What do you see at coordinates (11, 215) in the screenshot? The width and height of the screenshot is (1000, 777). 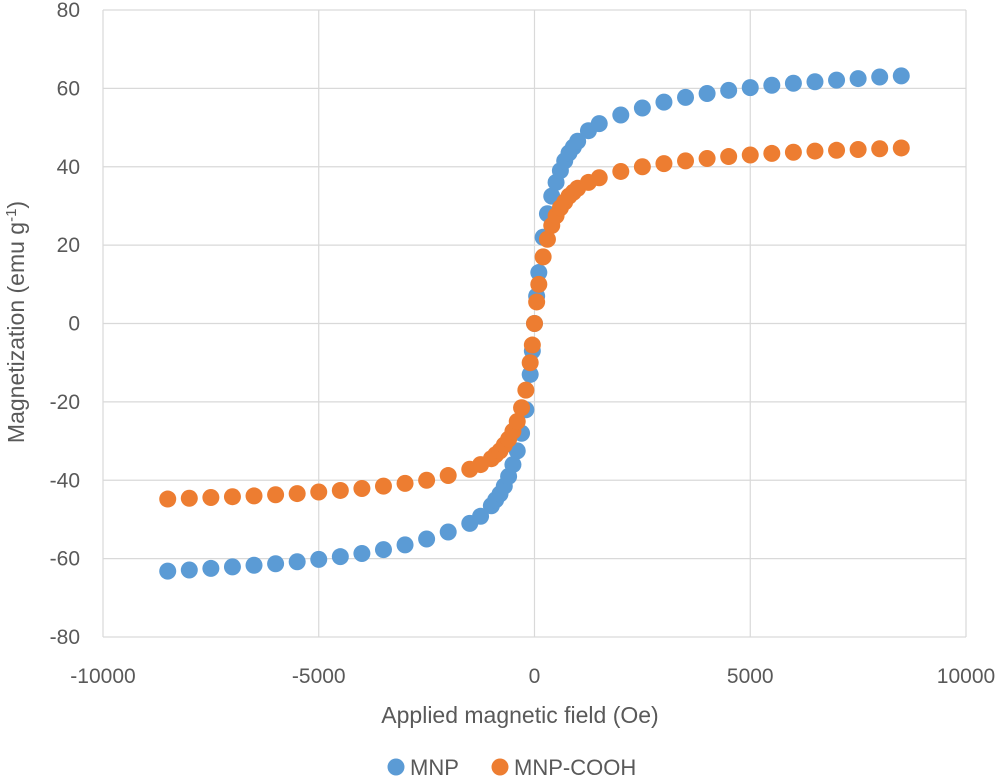 I see `y-axis-title-superscript: -1` at bounding box center [11, 215].